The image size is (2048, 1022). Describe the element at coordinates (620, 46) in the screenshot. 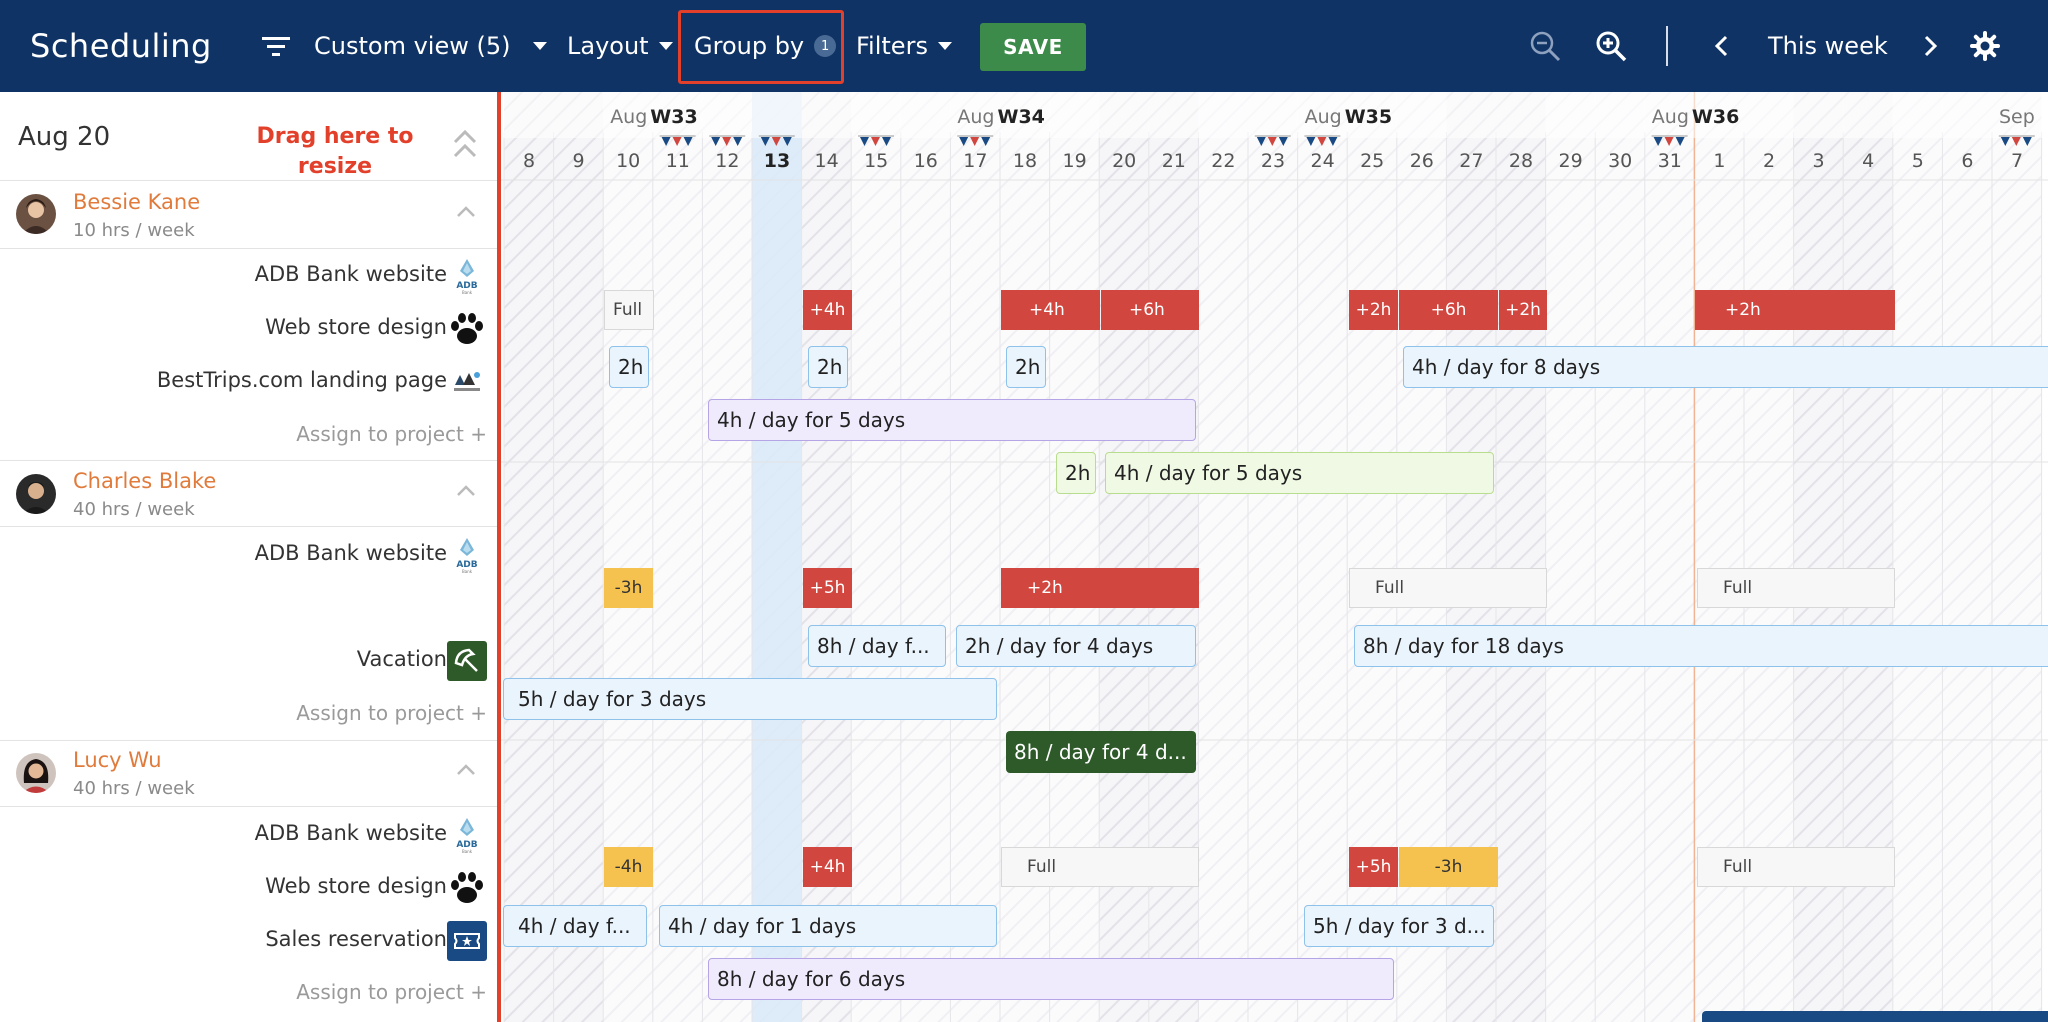

I see `layout-dropdown: Layout` at that location.